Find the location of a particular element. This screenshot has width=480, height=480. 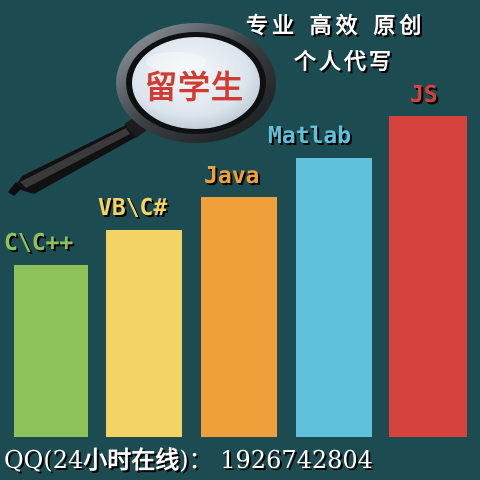

bar-label-c-cpp: C\C++ is located at coordinates (39, 243).